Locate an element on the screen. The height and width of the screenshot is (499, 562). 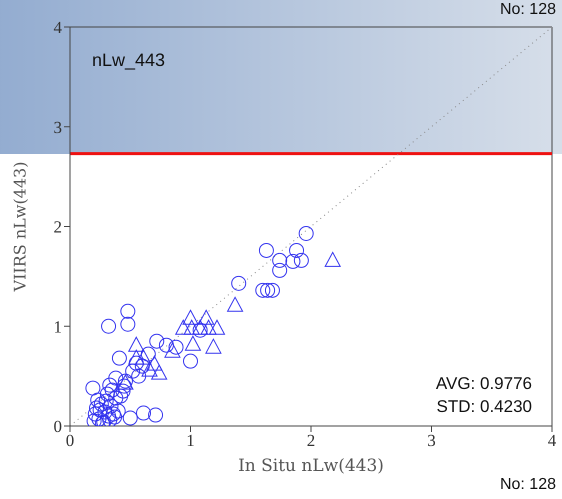
annotation: STD: 0.4230 is located at coordinates (484, 407).